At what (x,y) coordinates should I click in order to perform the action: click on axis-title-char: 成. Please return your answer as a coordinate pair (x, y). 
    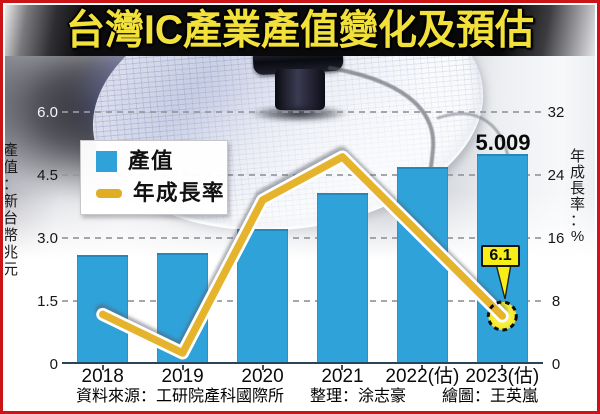
    Looking at the image, I should click on (577, 172).